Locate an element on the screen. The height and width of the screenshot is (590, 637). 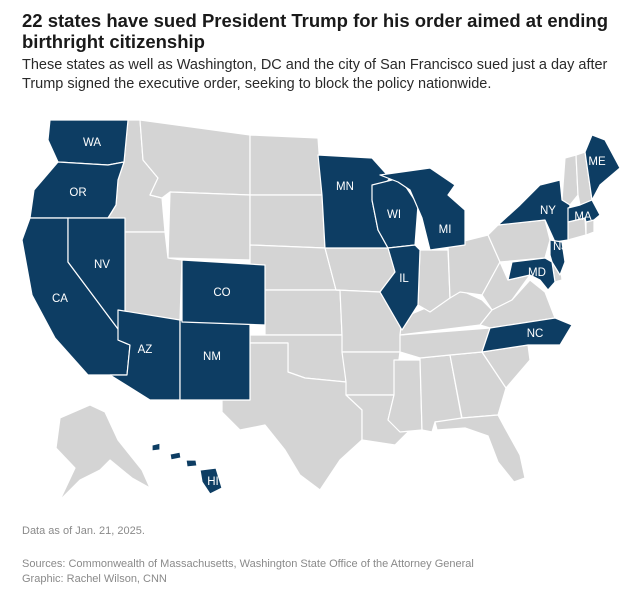
label-ny: NY is located at coordinates (548, 211).